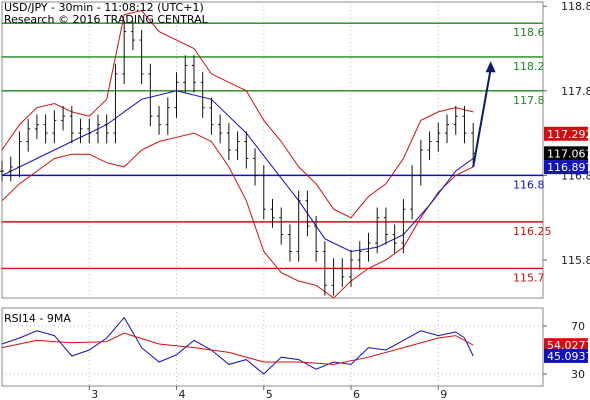 The height and width of the screenshot is (400, 590). Describe the element at coordinates (529, 184) in the screenshot. I see `level-label-116.8: 116.8` at that location.